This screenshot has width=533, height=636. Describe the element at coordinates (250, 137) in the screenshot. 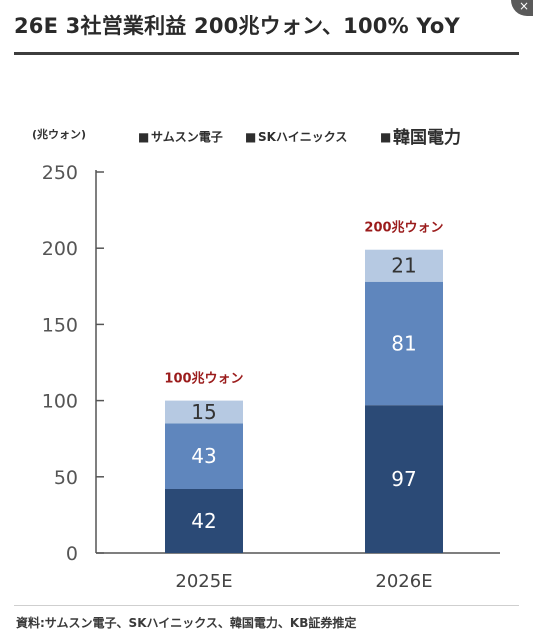

I see `legend-marker-1: ■` at that location.